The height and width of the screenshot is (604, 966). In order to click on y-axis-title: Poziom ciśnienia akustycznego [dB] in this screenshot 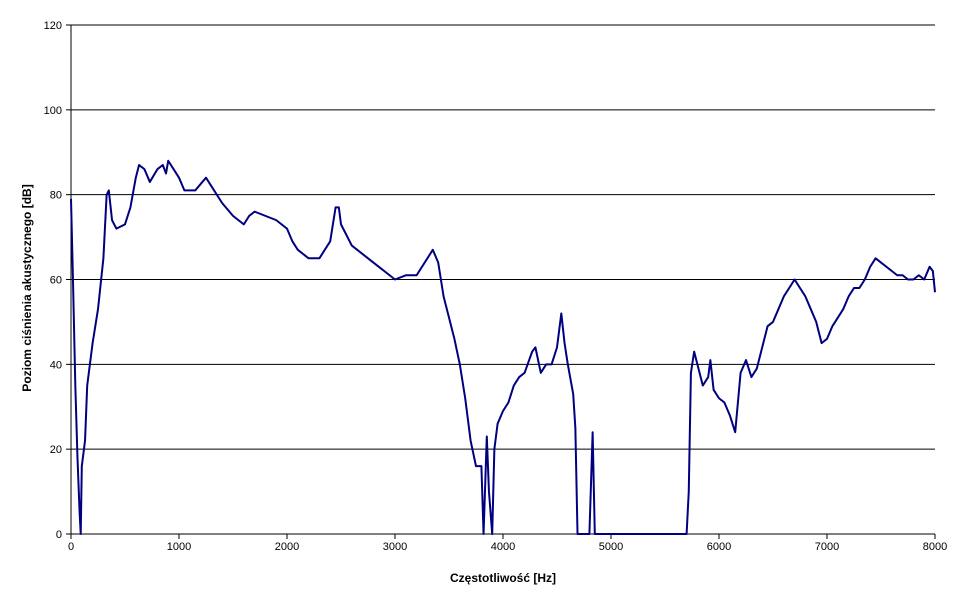, I will do `click(27, 287)`.